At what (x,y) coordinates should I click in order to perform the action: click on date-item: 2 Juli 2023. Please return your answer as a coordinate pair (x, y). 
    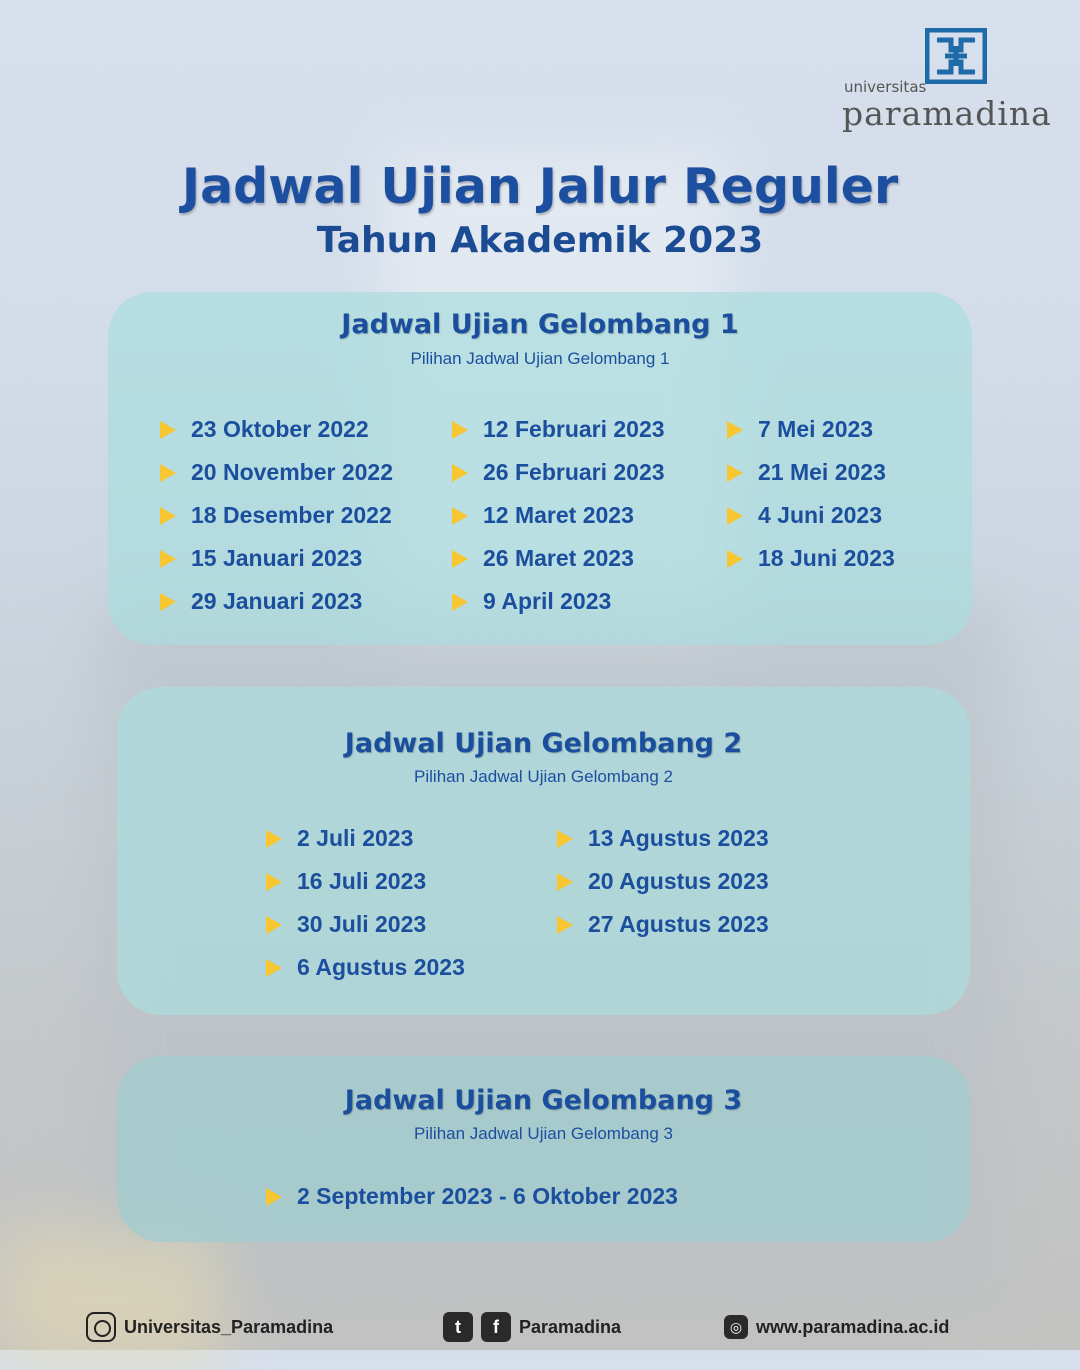
    Looking at the image, I should click on (339, 838).